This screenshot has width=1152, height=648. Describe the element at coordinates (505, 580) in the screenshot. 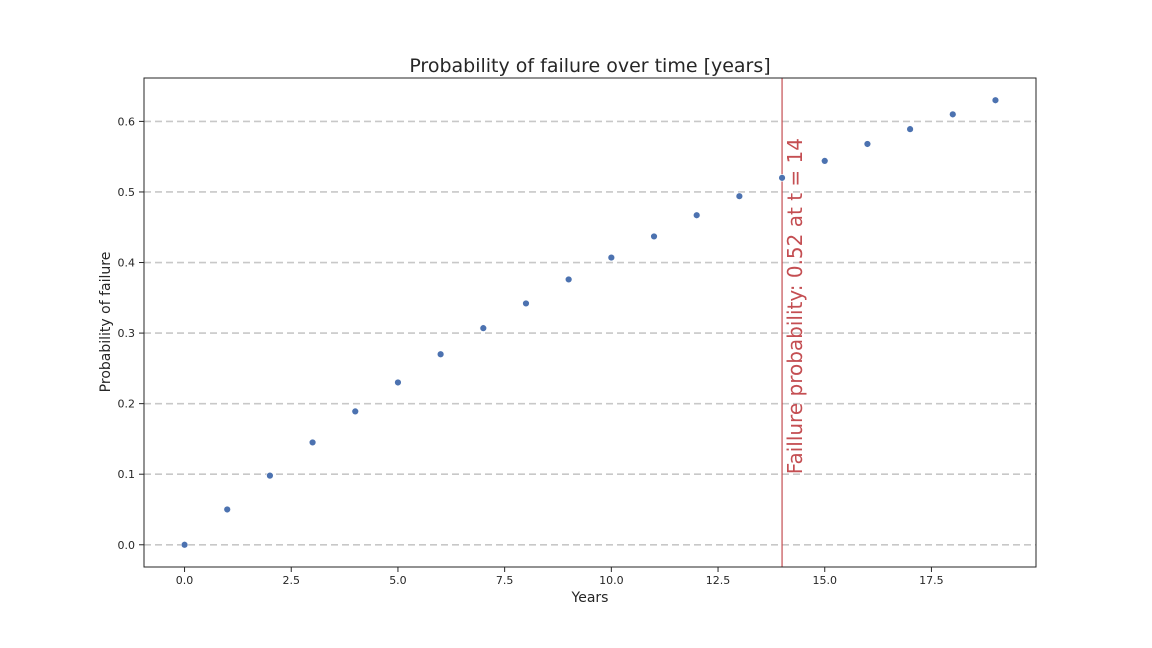

I see `x-tick-label: 7.5` at that location.